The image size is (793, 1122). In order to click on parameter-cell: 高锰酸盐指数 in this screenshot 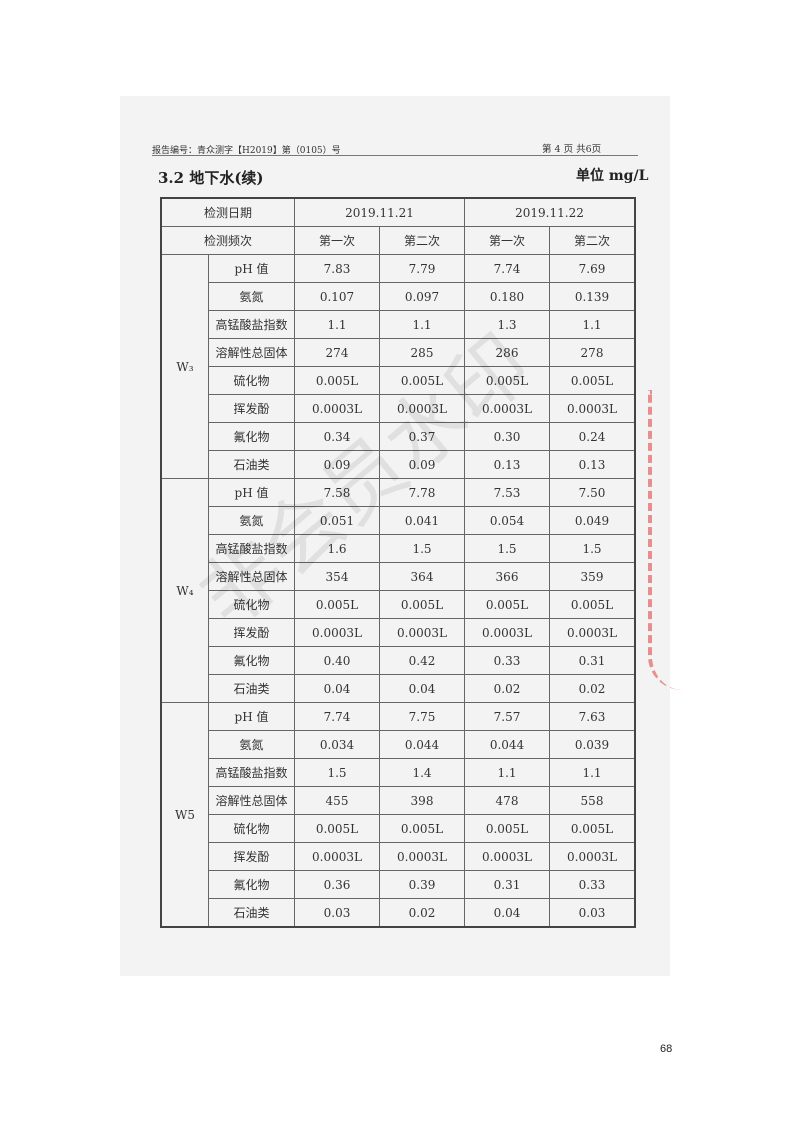, I will do `click(251, 324)`.